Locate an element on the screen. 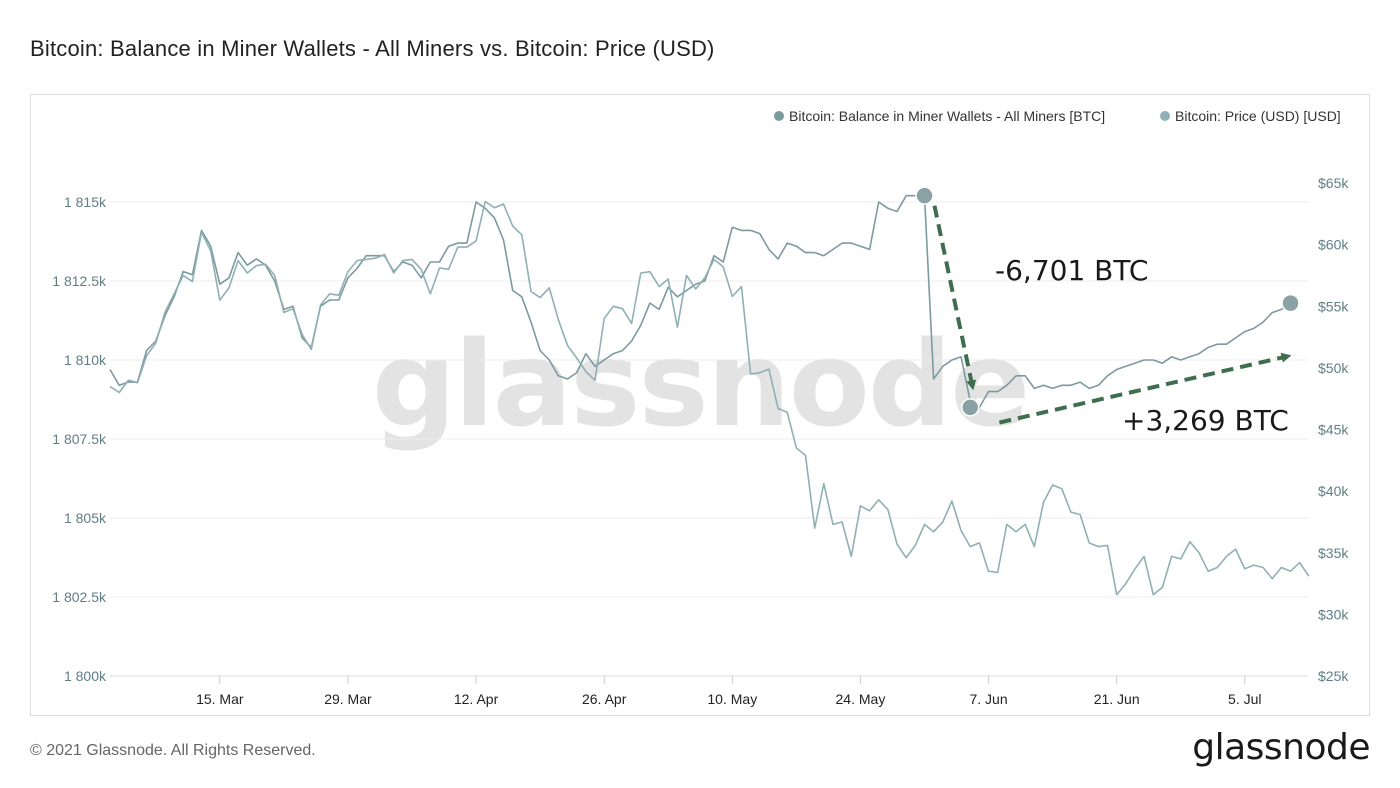  y-right-tick-6: $55k is located at coordinates (1333, 306).